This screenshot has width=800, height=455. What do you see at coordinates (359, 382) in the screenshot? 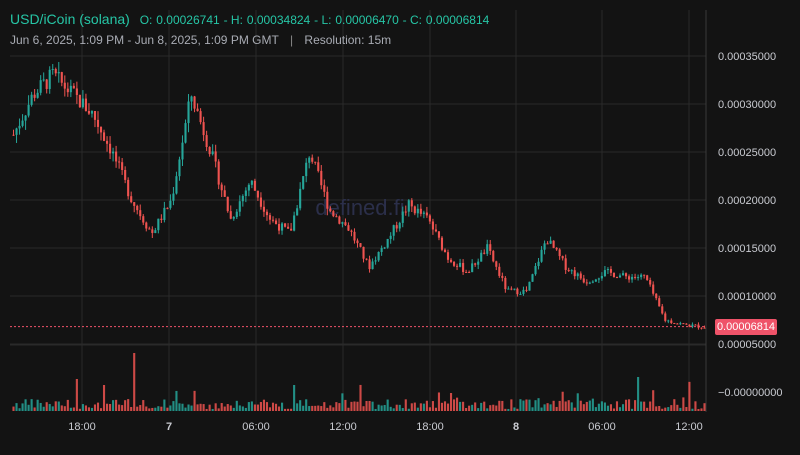
I see `volume-layer` at bounding box center [359, 382].